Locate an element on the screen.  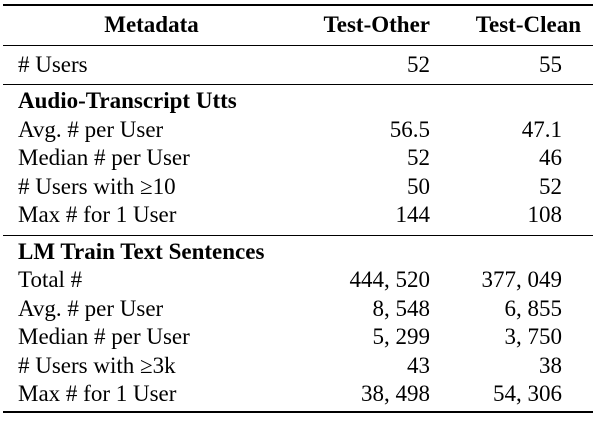
header-test-clean: Test-Clean is located at coordinates (512, 24).